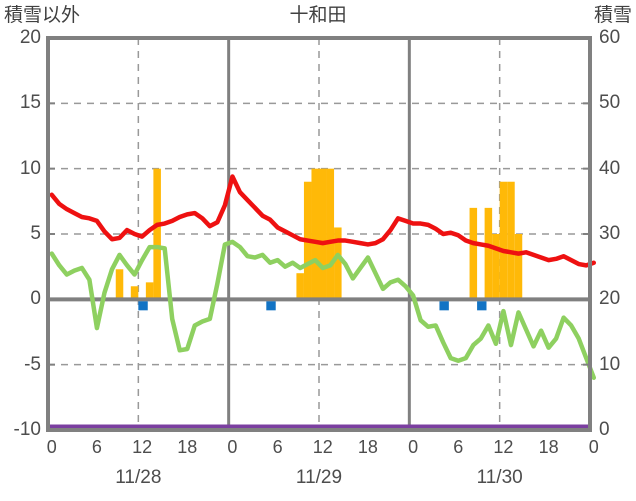  I want to click on right-tick-60: 60, so click(610, 37).